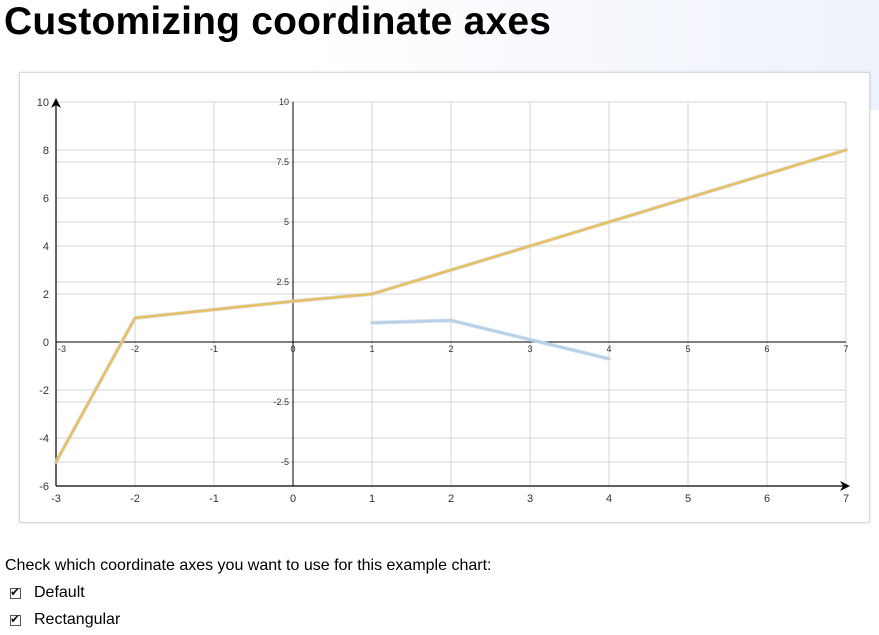 This screenshot has height=635, width=879. Describe the element at coordinates (687, 349) in the screenshot. I see `rect-x-tick-label: 5` at that location.